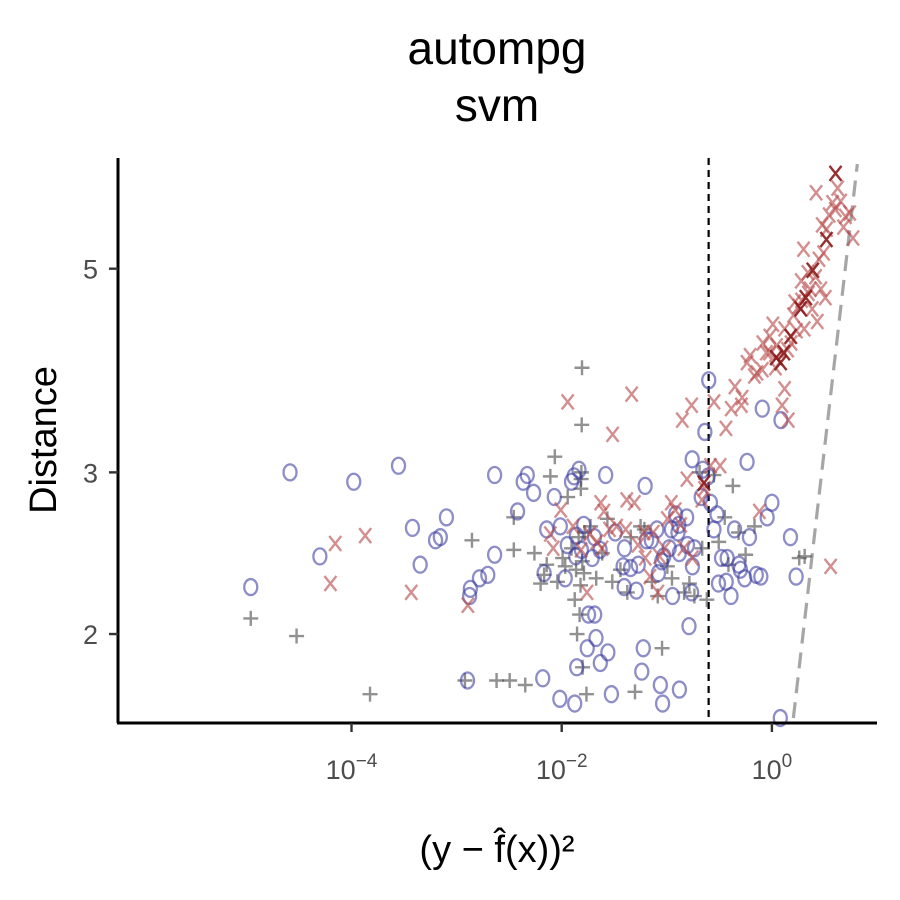  What do you see at coordinates (496, 849) in the screenshot?
I see `x-axis-title: (y − f̂(x))²` at bounding box center [496, 849].